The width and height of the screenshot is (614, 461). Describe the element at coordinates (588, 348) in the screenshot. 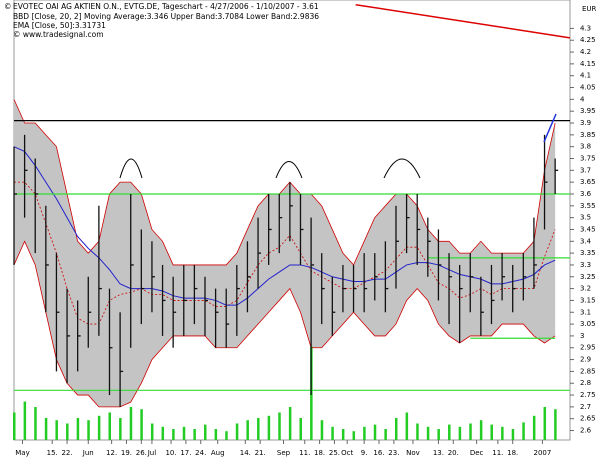

I see `y-tick-label: 2.95` at that location.